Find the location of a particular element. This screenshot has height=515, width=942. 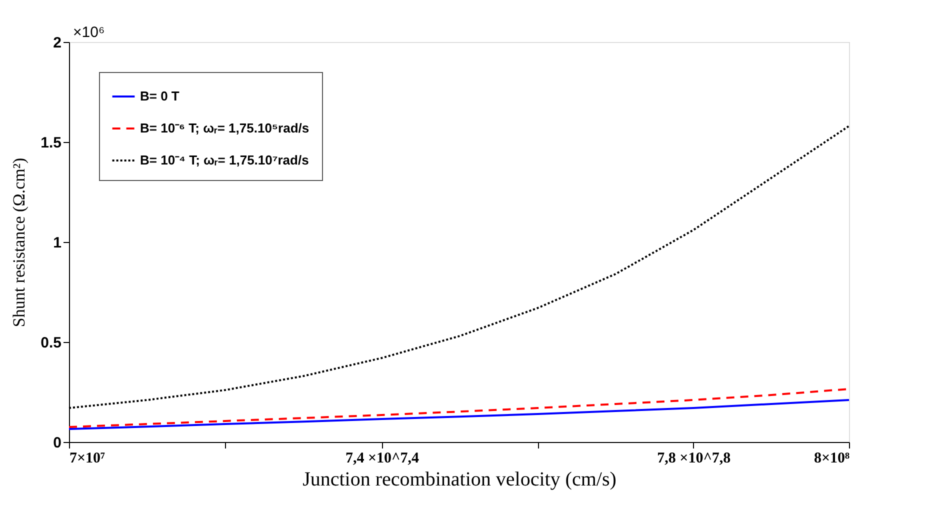

line-series is located at coordinates (459, 414).